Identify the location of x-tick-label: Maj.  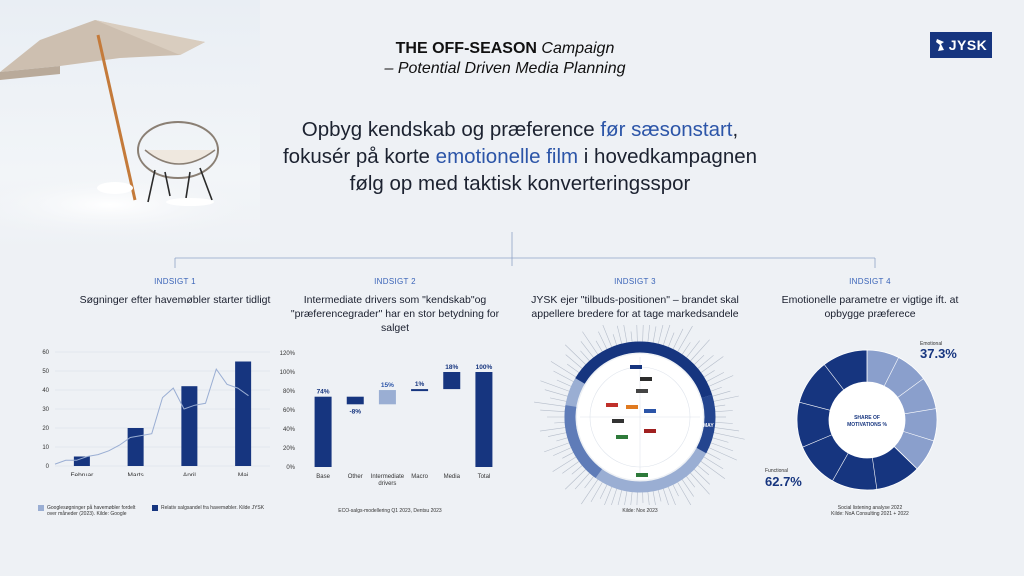
(243, 474).